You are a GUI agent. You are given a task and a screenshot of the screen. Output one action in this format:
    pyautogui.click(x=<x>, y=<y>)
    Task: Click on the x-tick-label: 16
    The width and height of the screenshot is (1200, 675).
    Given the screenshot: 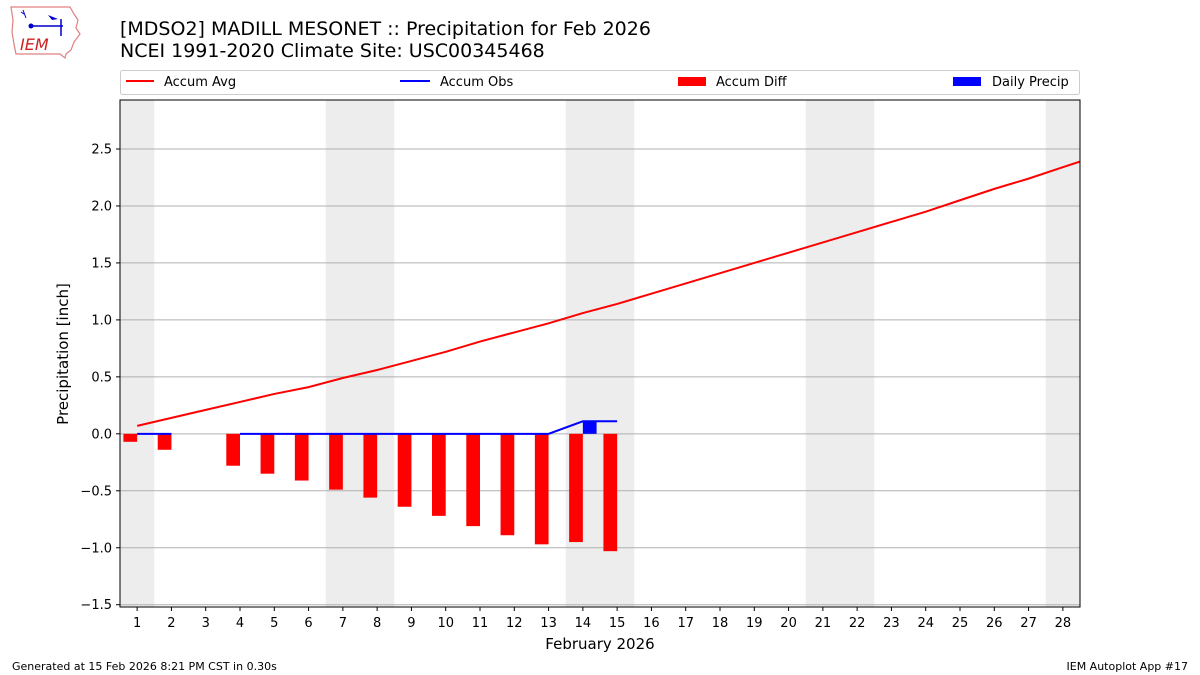 What is the action you would take?
    pyautogui.click(x=651, y=623)
    